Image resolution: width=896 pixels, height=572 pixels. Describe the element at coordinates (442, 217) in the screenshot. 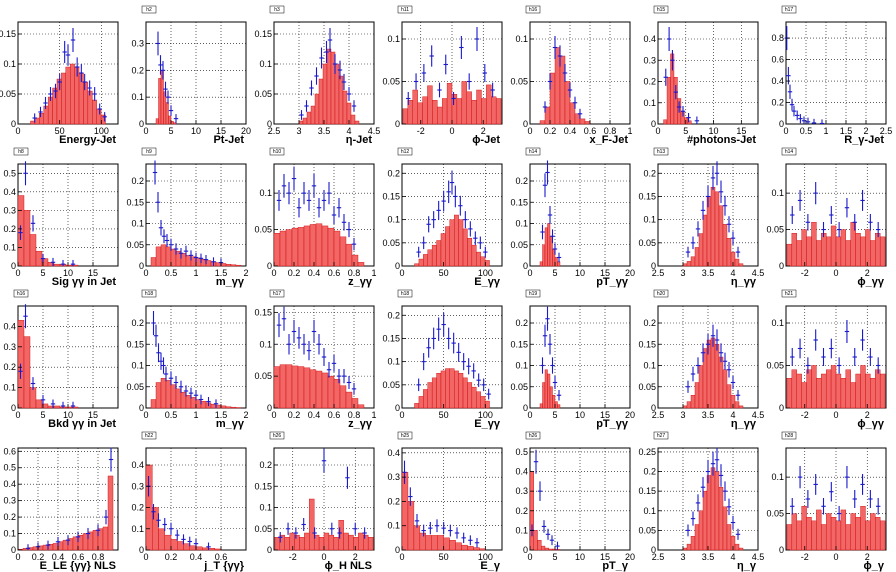

I see `histogram-panel-11: 0 50 100 0 0.05 0.1 0.15 0.2 E_γγ h12` at that location.